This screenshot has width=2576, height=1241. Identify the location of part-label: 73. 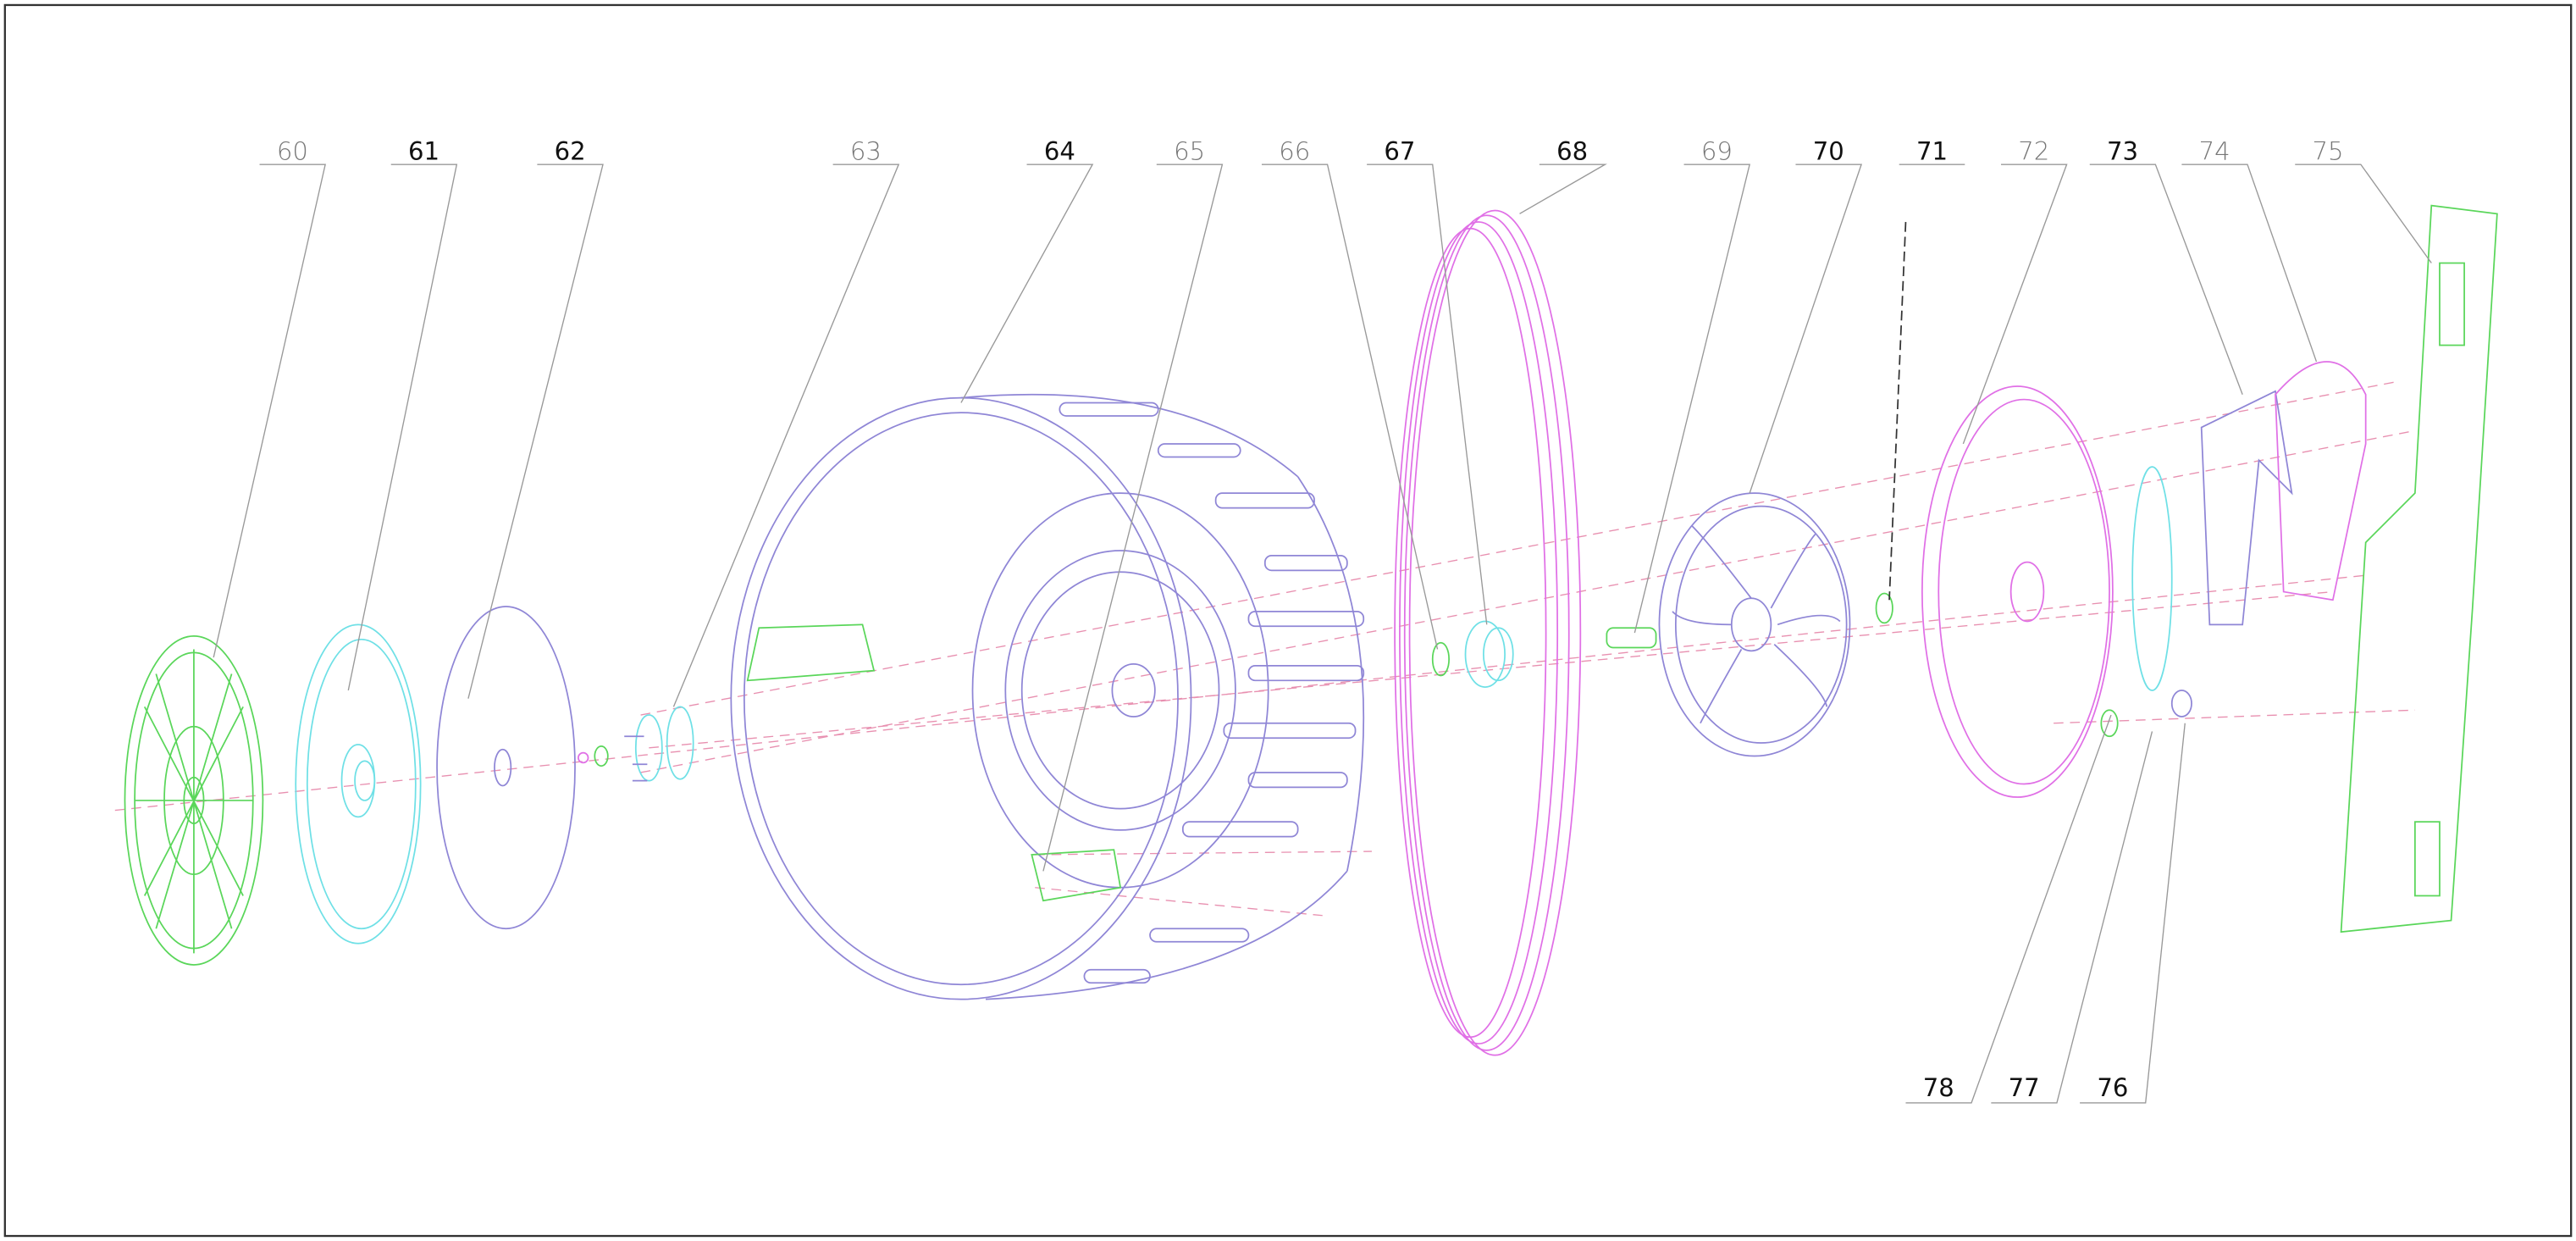
(2122, 150).